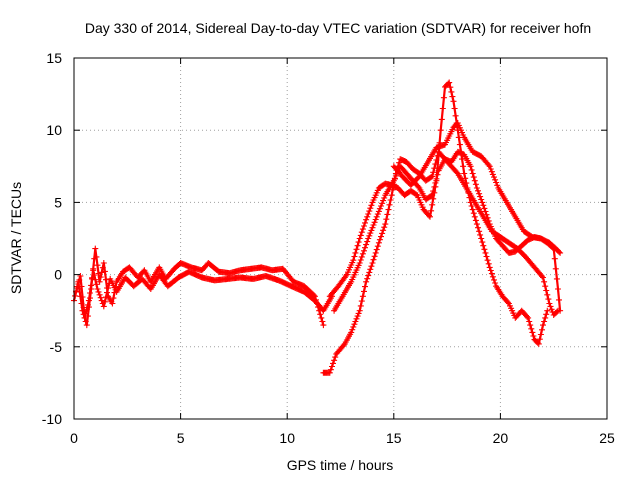 This screenshot has width=640, height=480. What do you see at coordinates (287, 438) in the screenshot?
I see `x-tick-label: 10` at bounding box center [287, 438].